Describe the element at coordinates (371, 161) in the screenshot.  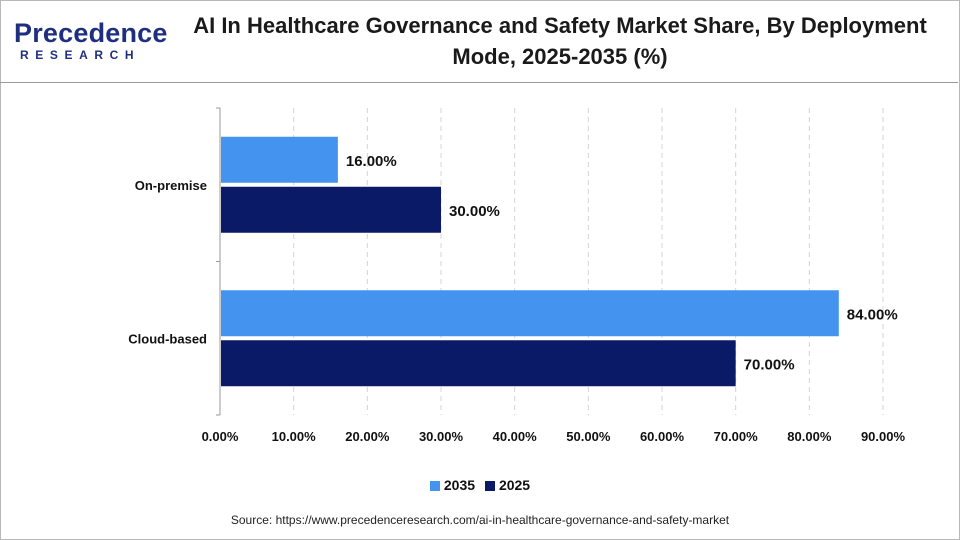
I see `data-label: 16.00%` at that location.